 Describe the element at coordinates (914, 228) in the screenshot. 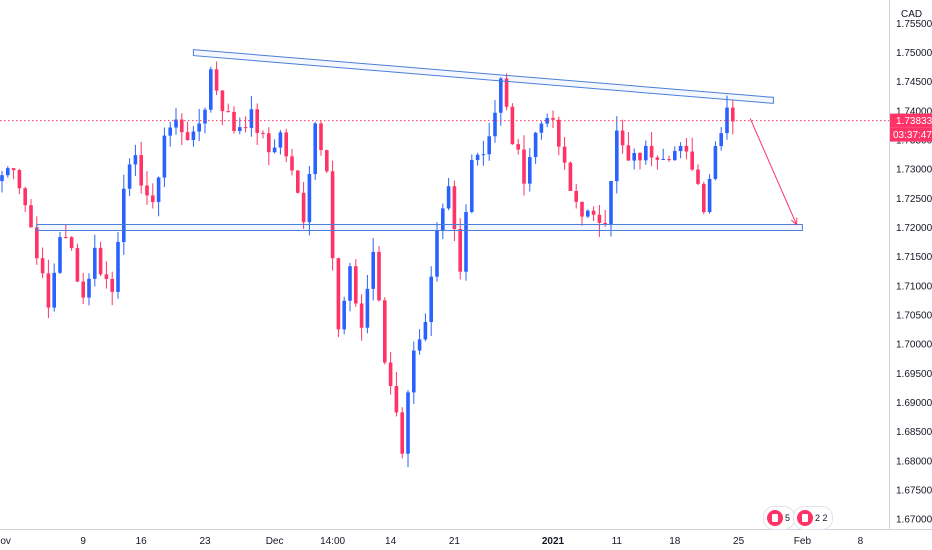

I see `y-tick-label: 1.72000` at that location.